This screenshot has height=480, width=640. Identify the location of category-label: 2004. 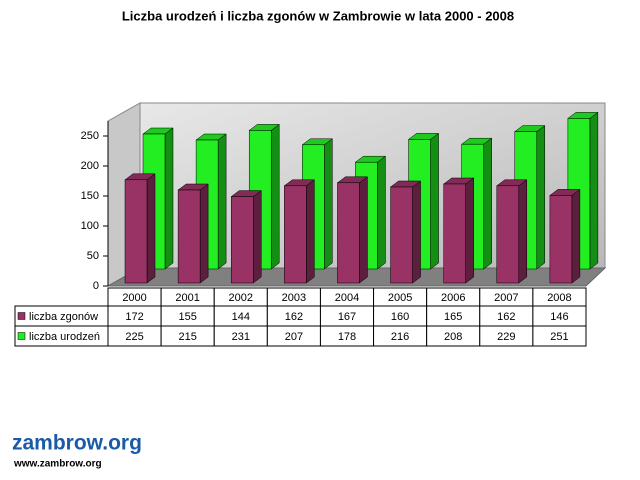
(347, 298).